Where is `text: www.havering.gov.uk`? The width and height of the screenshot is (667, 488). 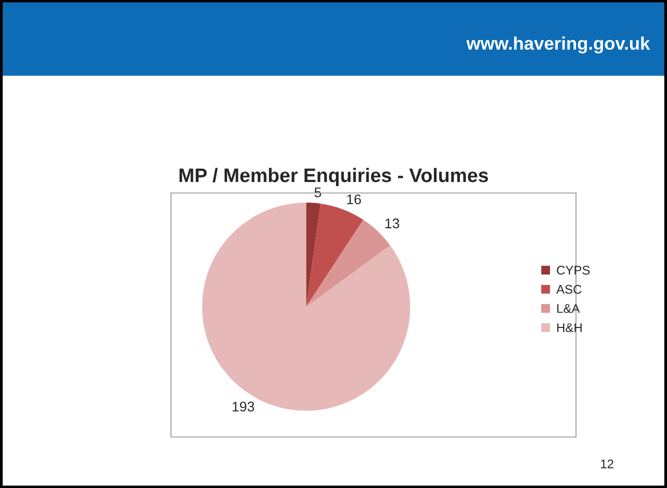
text: www.havering.gov.uk is located at coordinates (558, 45).